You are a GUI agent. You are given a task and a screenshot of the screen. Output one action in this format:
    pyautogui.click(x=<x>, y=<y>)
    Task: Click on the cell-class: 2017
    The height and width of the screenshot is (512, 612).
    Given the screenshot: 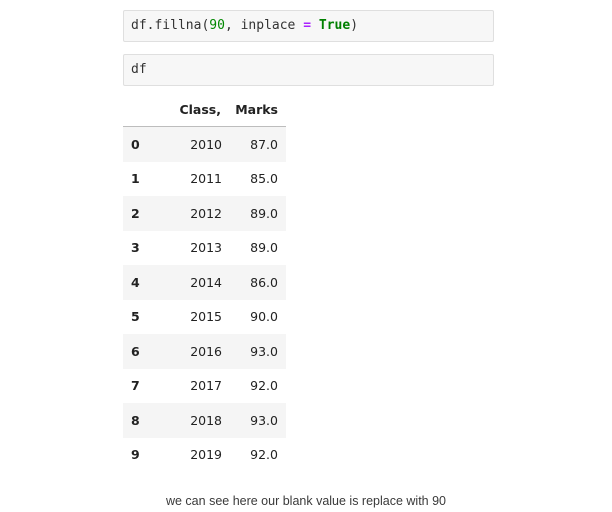 What is the action you would take?
    pyautogui.click(x=206, y=386)
    